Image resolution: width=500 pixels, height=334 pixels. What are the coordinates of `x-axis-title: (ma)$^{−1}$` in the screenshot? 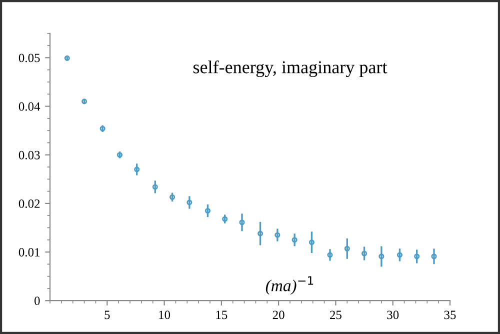 It's located at (290, 285).